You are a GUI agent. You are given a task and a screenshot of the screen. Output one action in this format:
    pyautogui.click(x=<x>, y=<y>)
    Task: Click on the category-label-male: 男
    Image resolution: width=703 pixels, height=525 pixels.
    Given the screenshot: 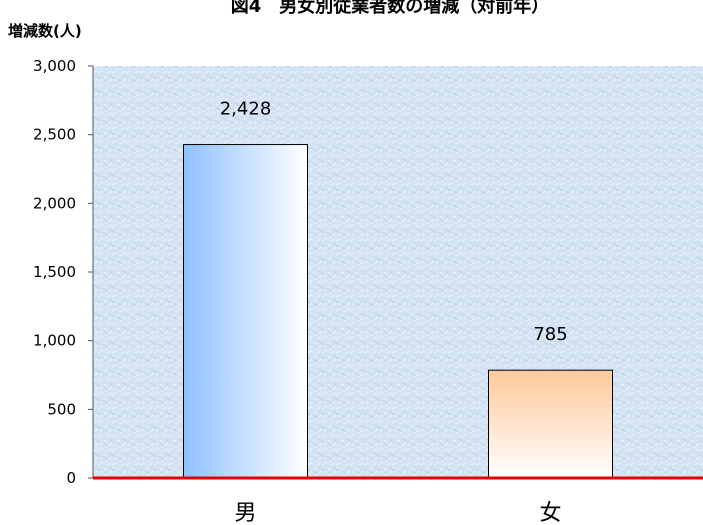 What is the action you would take?
    pyautogui.click(x=245, y=513)
    